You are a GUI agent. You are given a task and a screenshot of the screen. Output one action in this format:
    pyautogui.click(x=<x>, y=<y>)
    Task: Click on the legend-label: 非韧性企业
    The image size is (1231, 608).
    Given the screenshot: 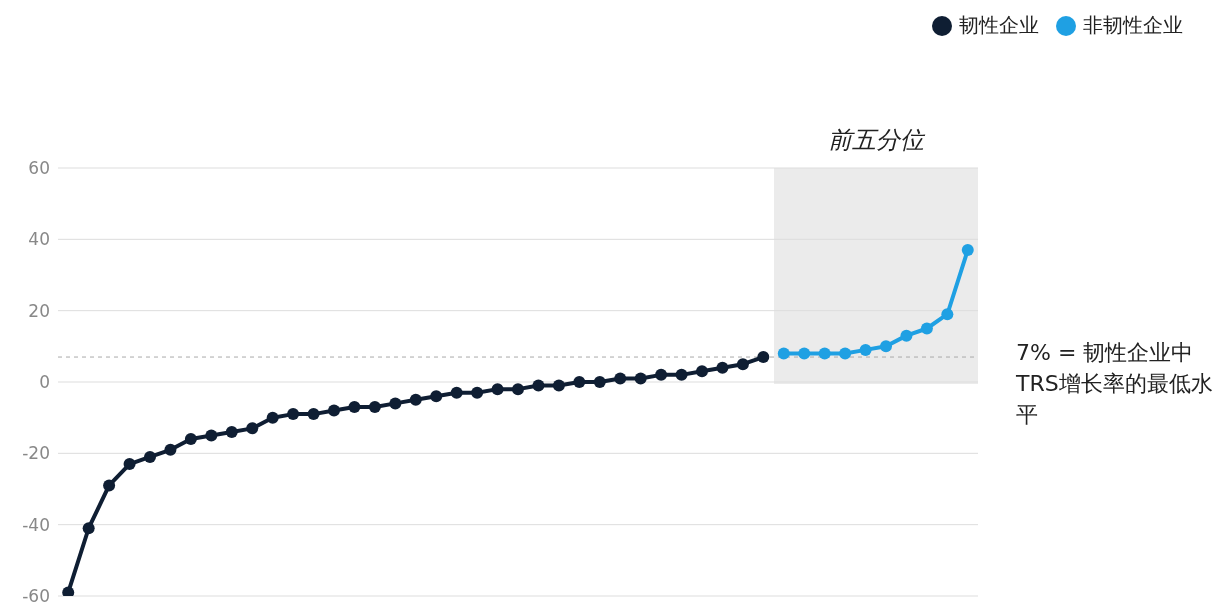 What is the action you would take?
    pyautogui.click(x=1133, y=25)
    